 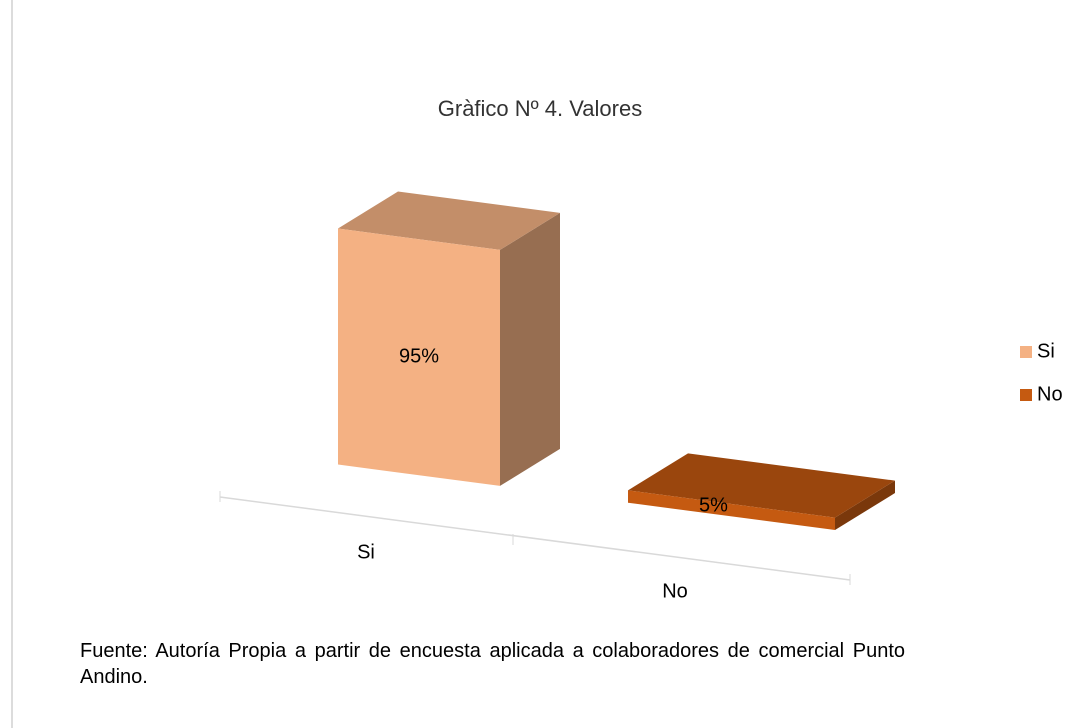 What do you see at coordinates (1050, 394) in the screenshot?
I see `legend-label: No` at bounding box center [1050, 394].